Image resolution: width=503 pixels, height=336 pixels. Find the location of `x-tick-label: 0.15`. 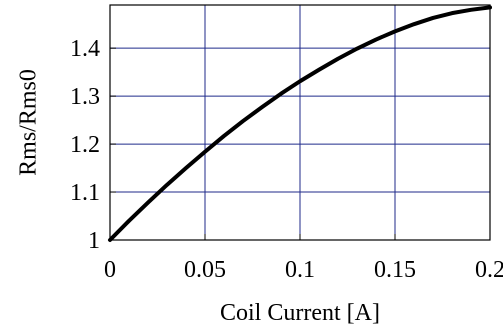

x-tick-label: 0.15 is located at coordinates (395, 270).